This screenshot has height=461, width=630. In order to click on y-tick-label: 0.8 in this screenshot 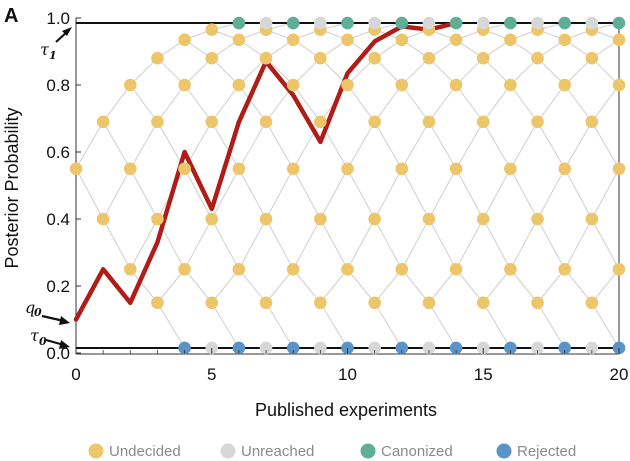, I will do `click(58, 85)`.